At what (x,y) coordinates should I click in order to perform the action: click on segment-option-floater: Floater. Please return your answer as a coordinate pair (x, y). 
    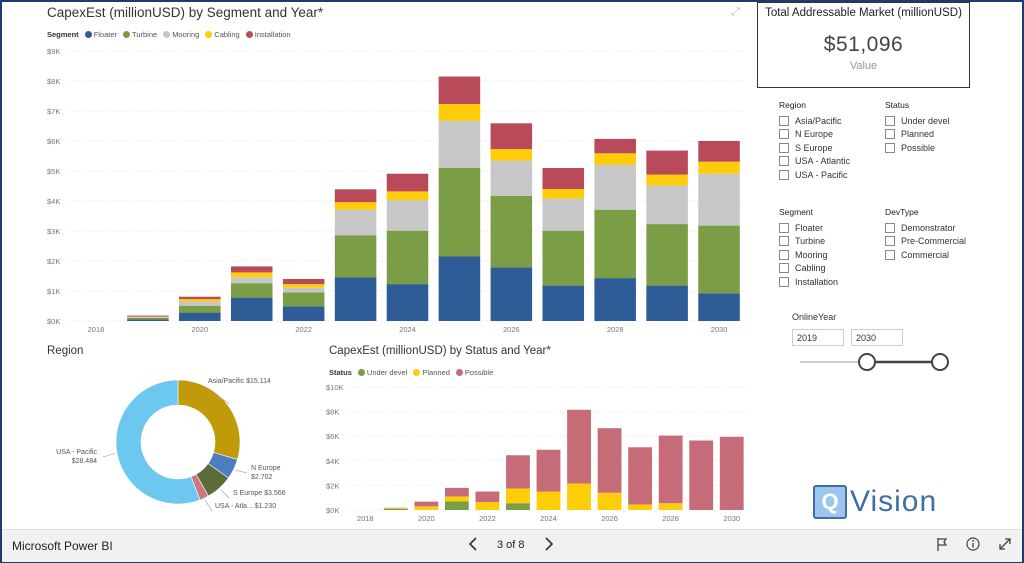
    Looking at the image, I should click on (808, 228).